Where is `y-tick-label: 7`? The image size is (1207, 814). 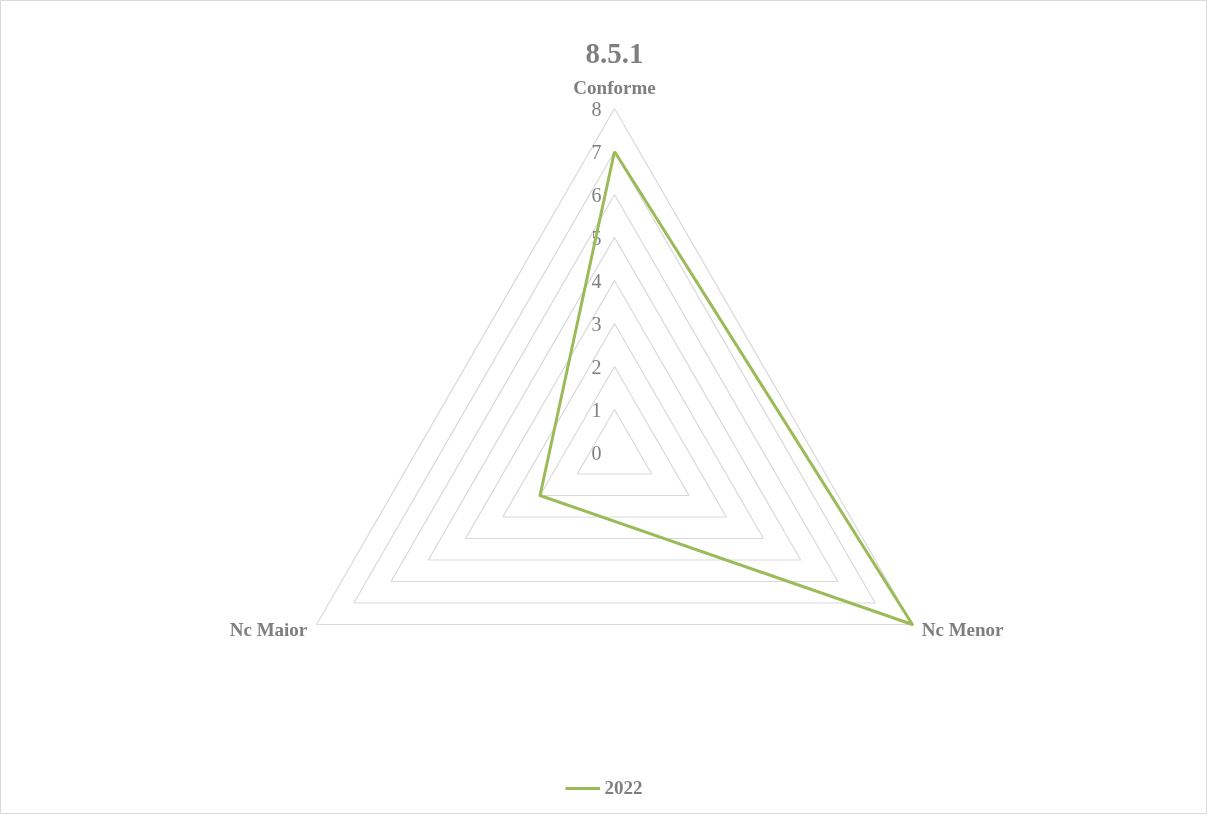 y-tick-label: 7 is located at coordinates (596, 151).